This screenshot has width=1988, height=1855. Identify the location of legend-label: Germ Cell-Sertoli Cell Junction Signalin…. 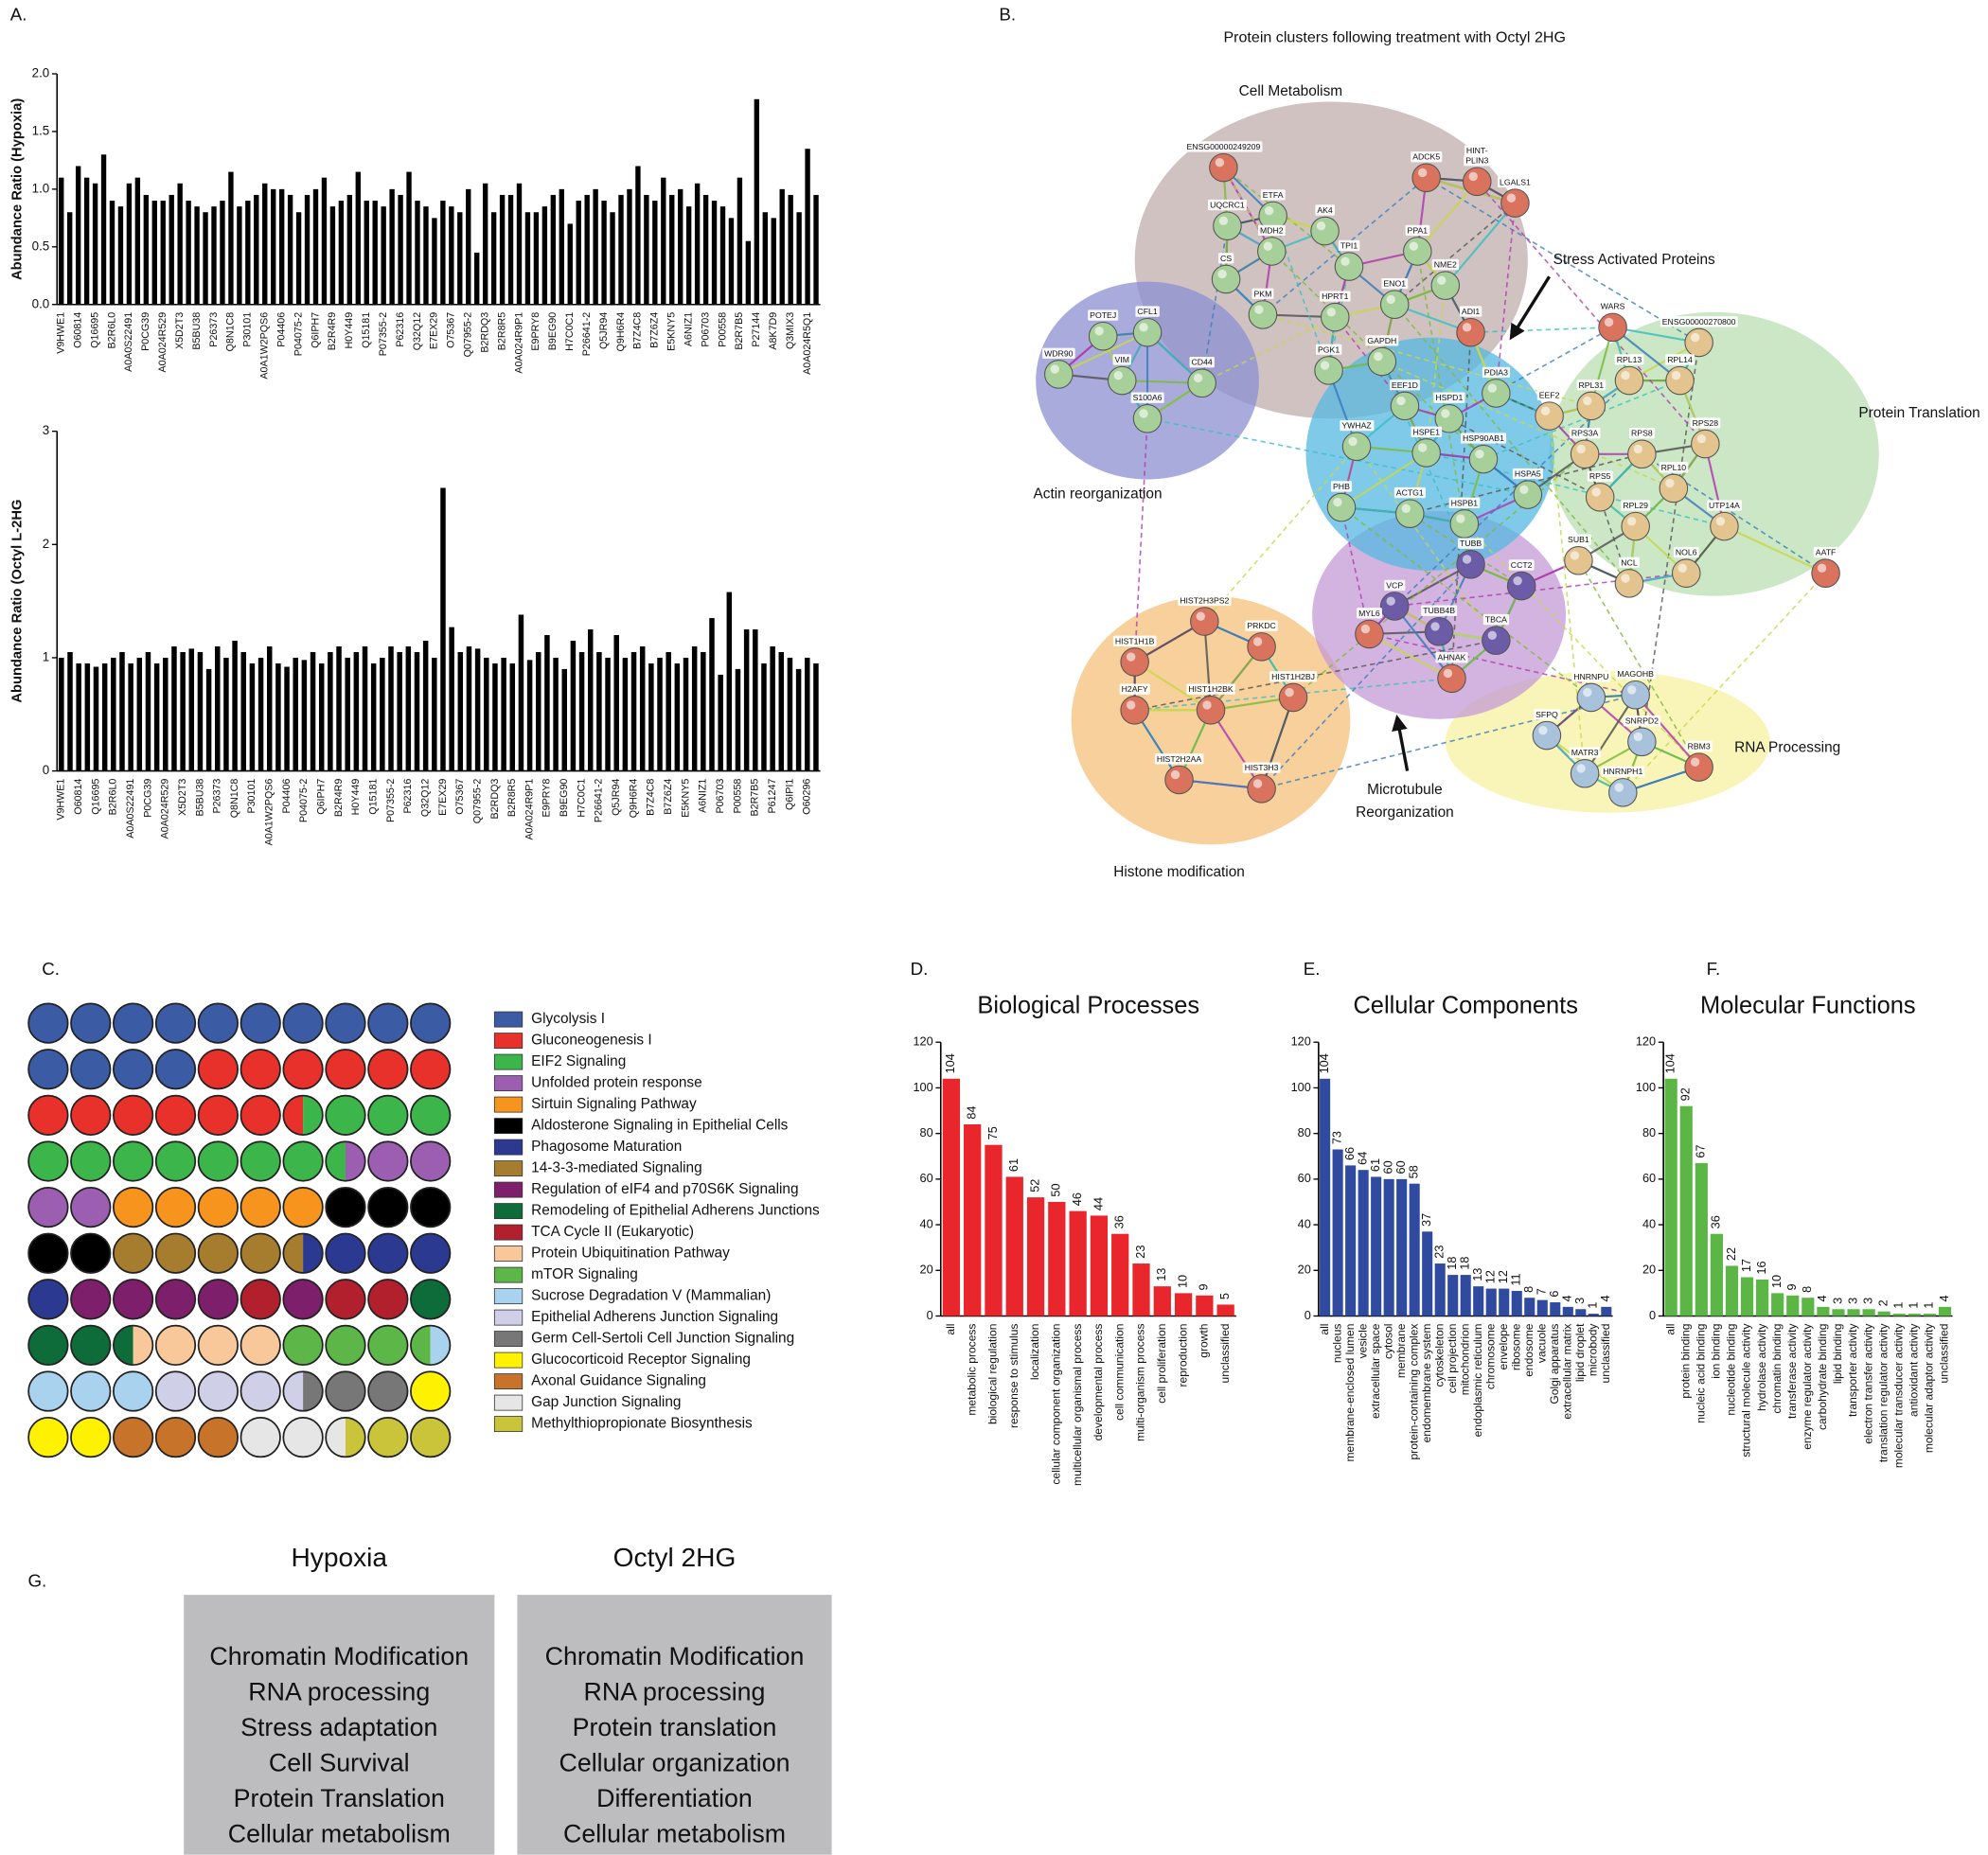
(662, 1339).